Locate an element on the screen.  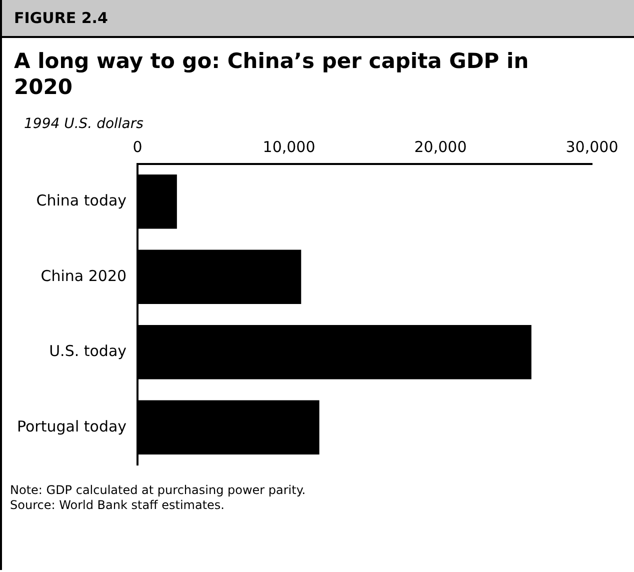
x-tick-label: 20,000 is located at coordinates (440, 147).